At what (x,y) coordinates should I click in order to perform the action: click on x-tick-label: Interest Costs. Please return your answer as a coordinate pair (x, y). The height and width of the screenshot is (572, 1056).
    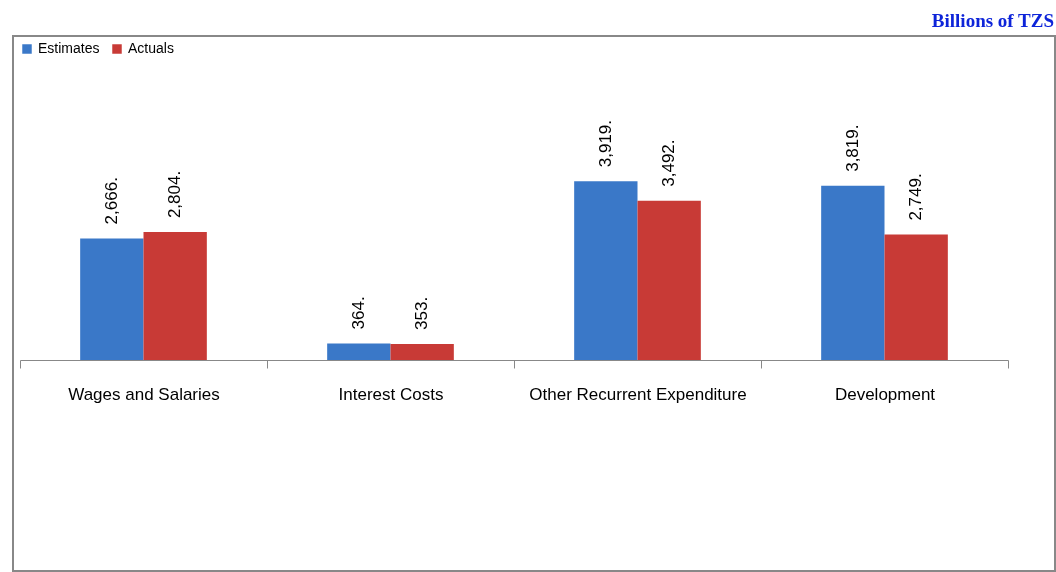
    Looking at the image, I should click on (391, 394).